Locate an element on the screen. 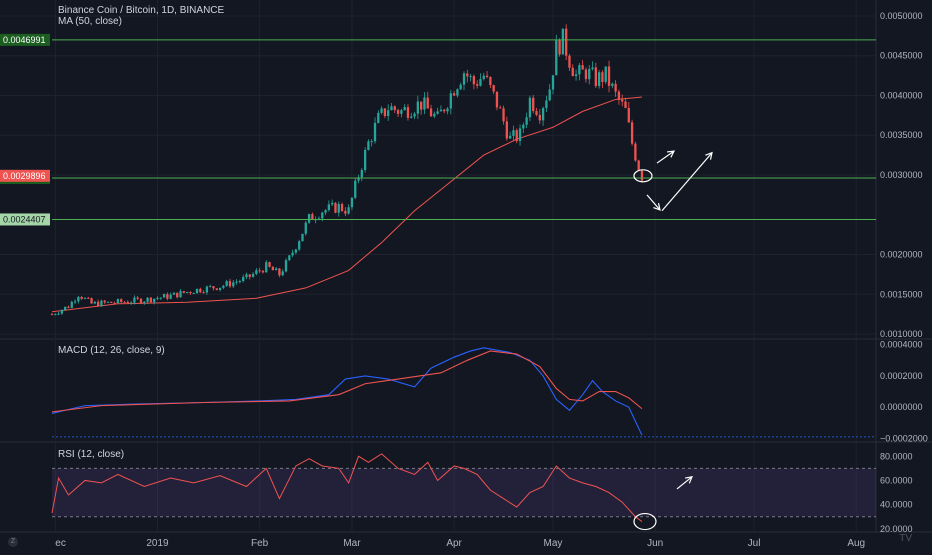  last-price-label: 0.0029896 is located at coordinates (24, 176).